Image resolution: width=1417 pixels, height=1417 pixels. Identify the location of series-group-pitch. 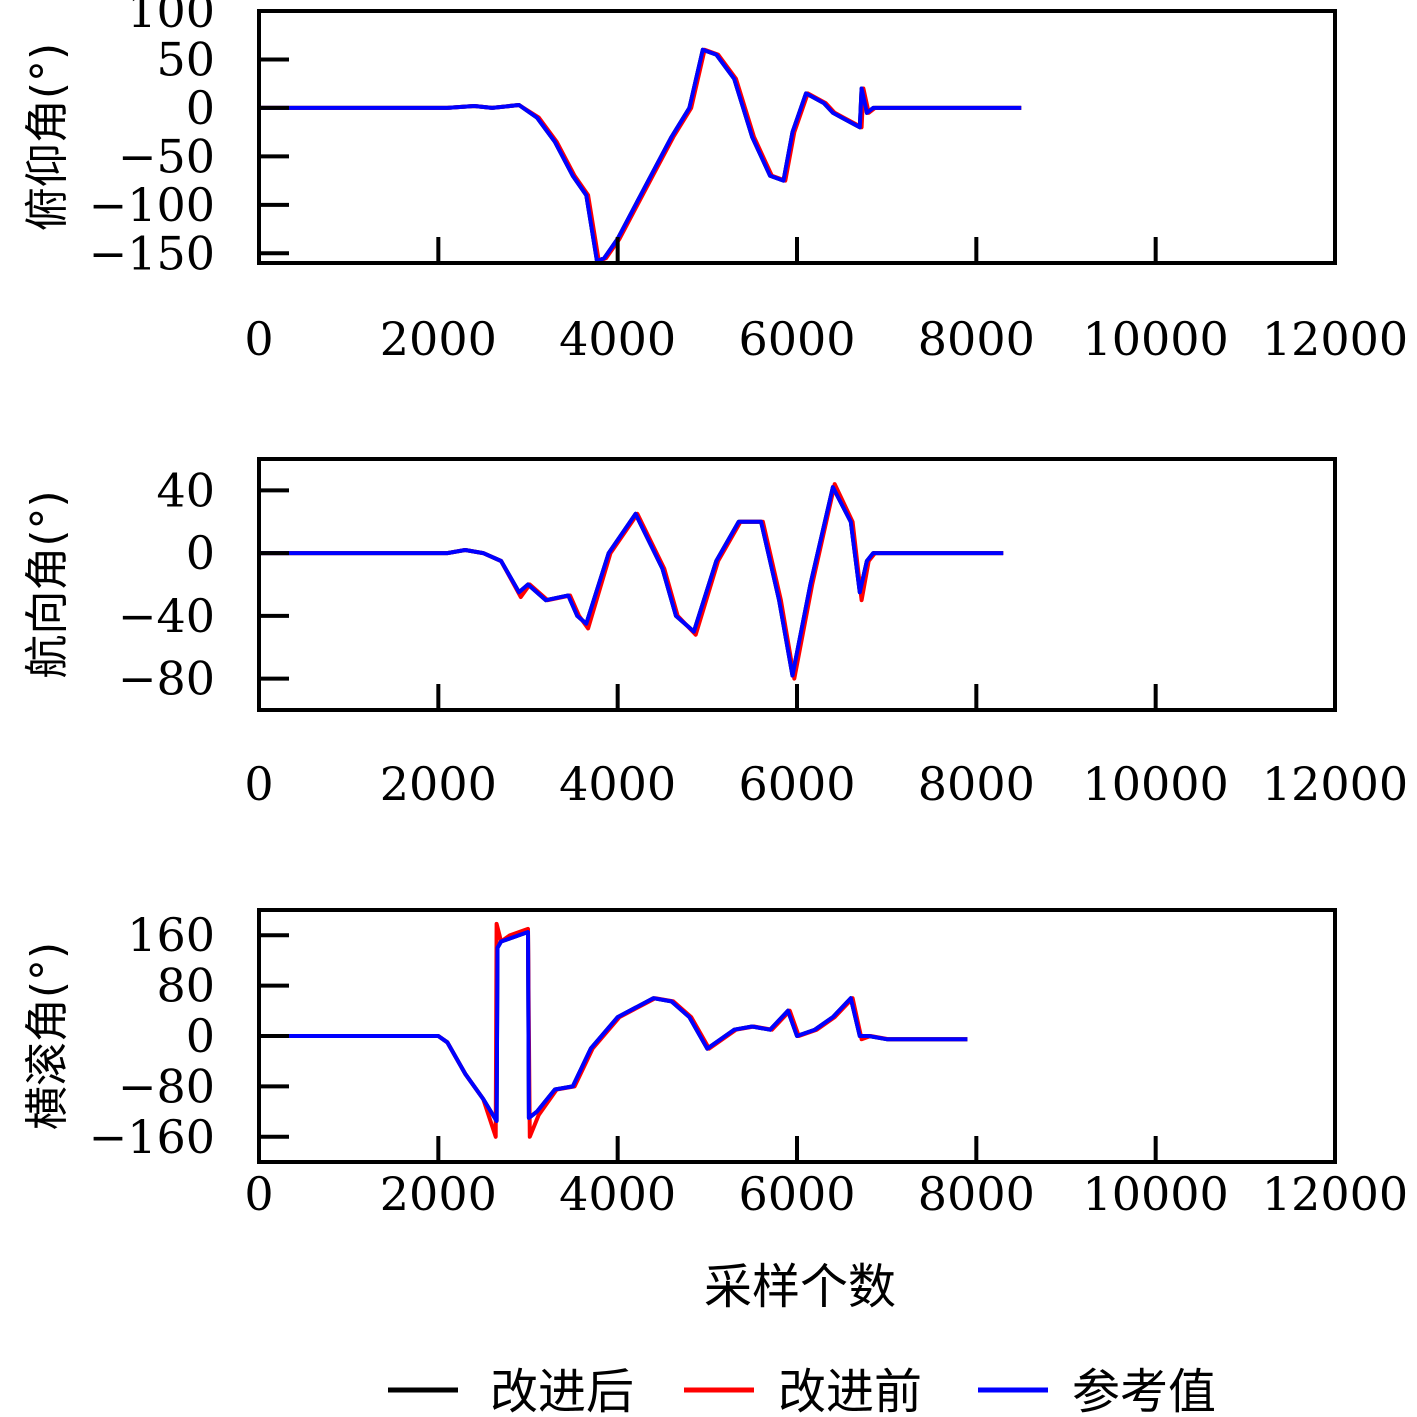
(640, 155).